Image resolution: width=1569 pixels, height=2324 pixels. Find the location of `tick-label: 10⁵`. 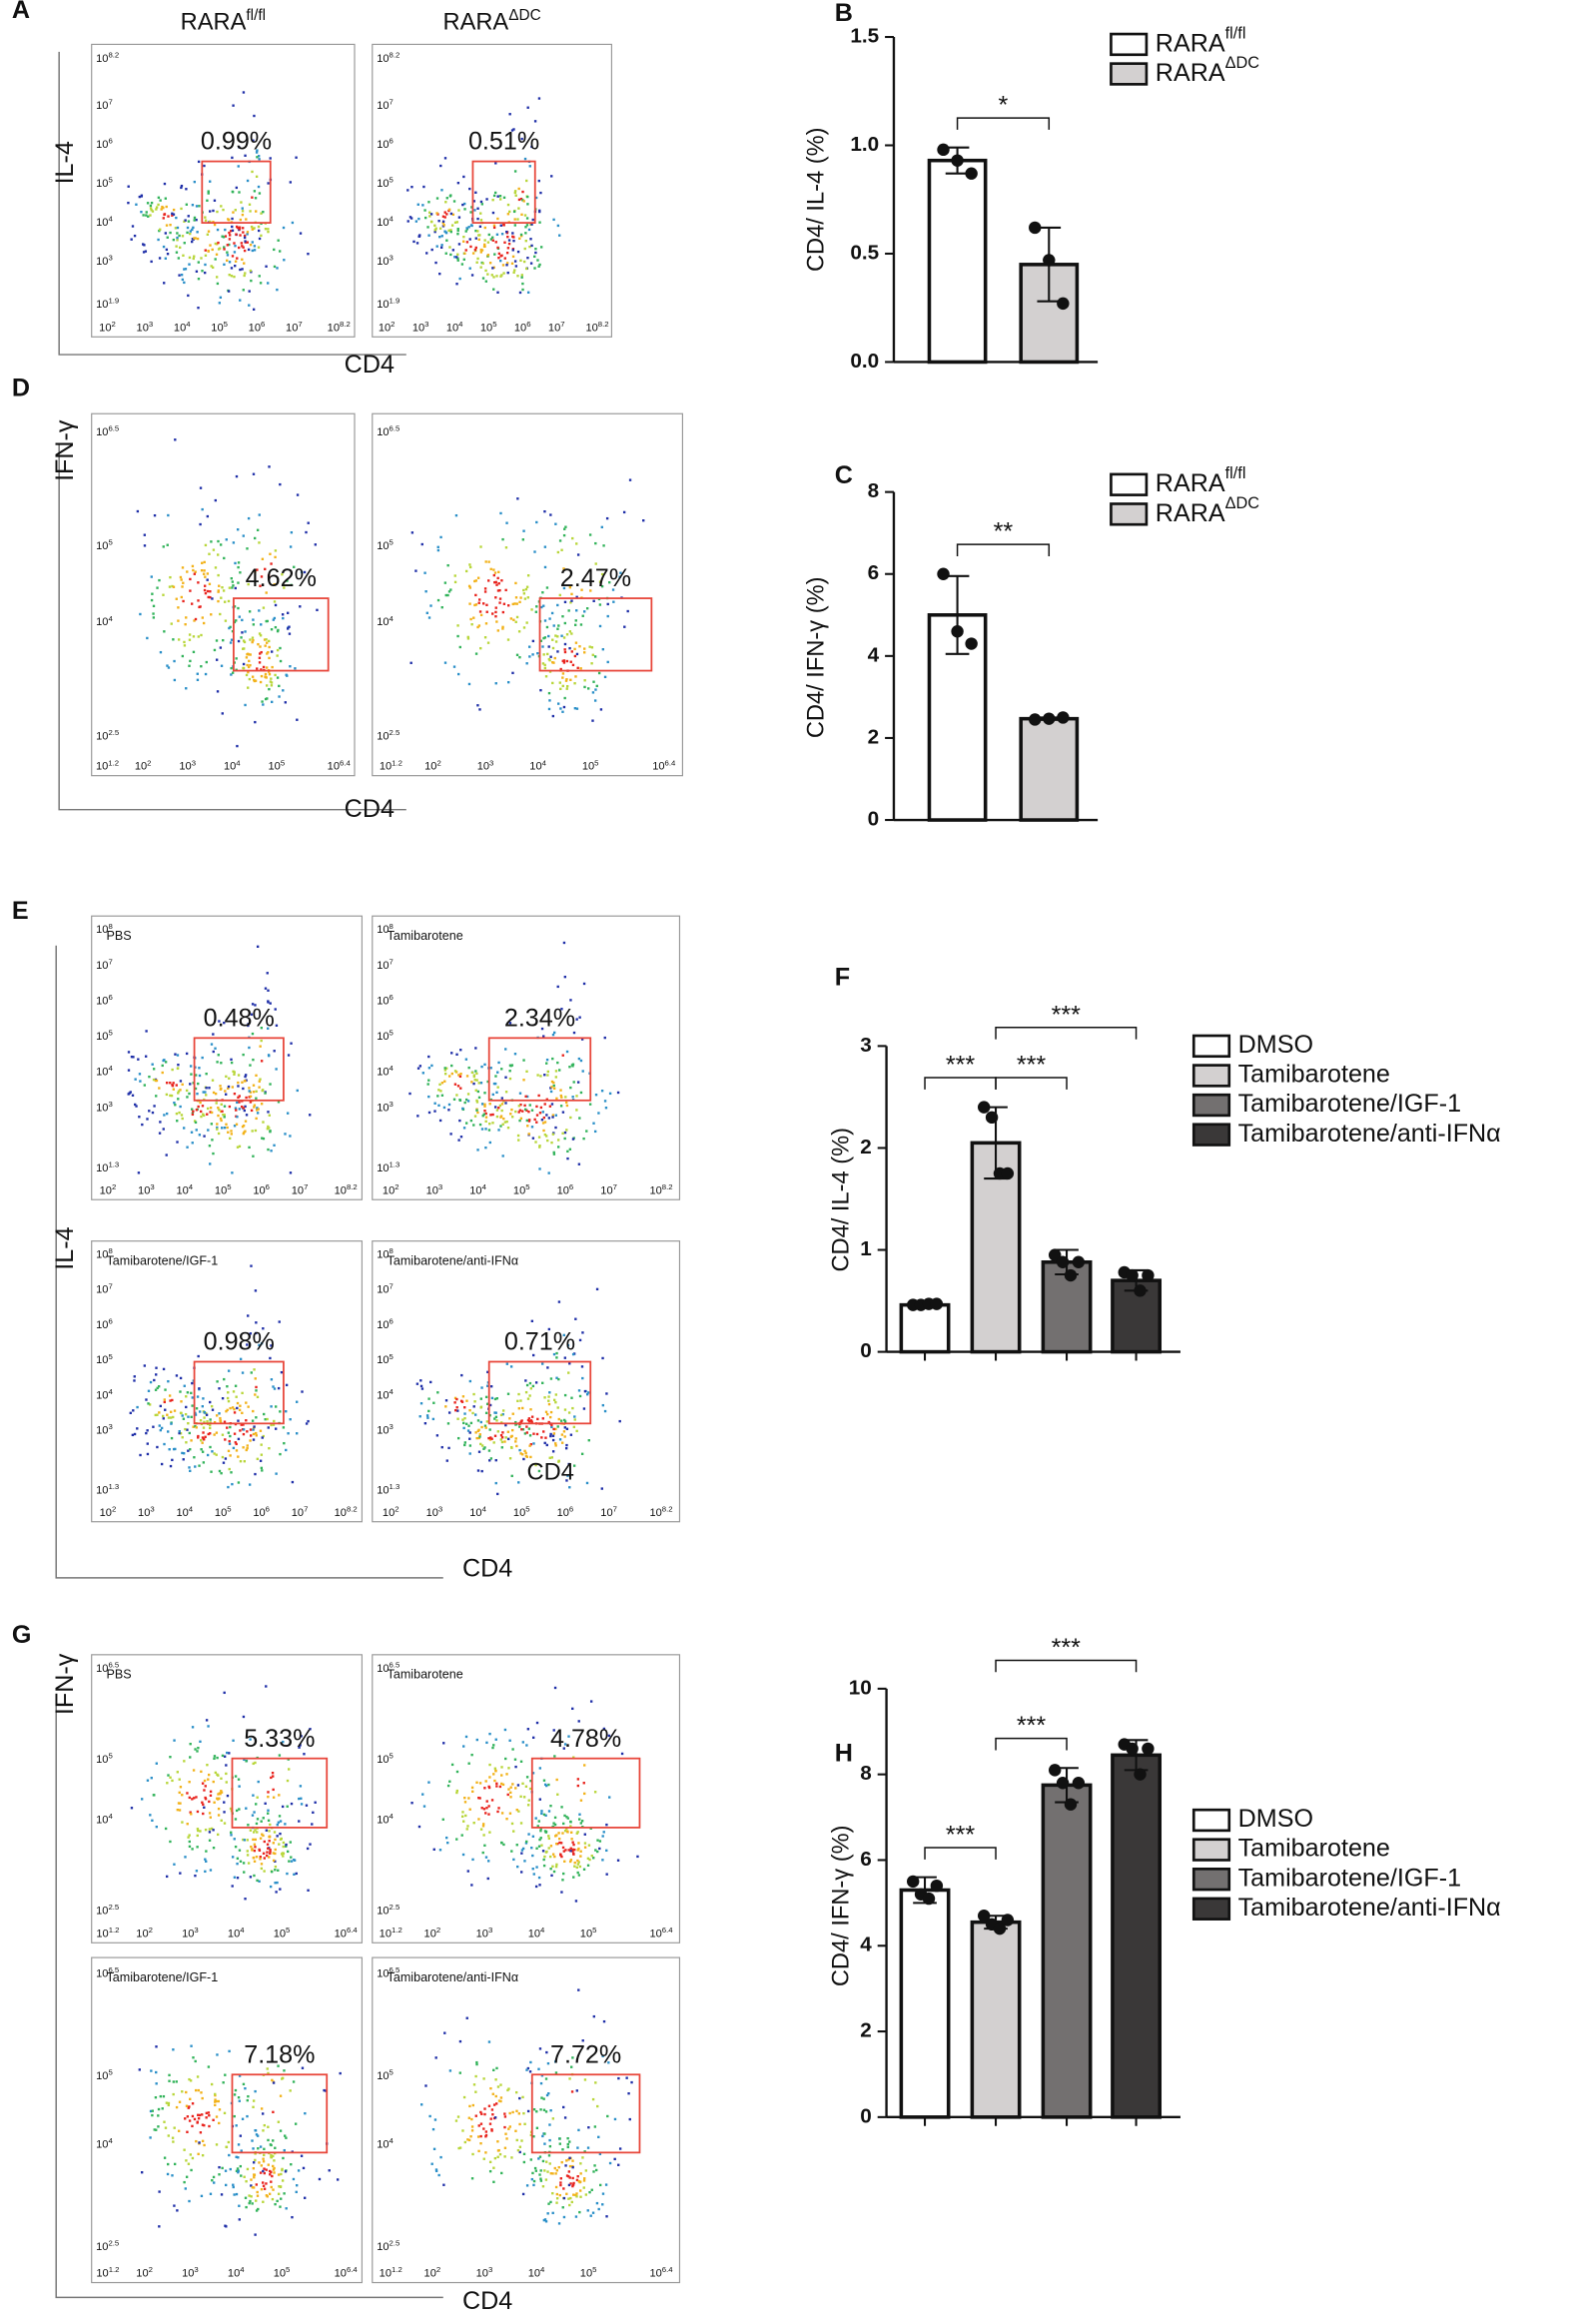

tick-label: 10⁵ is located at coordinates (521, 1511).